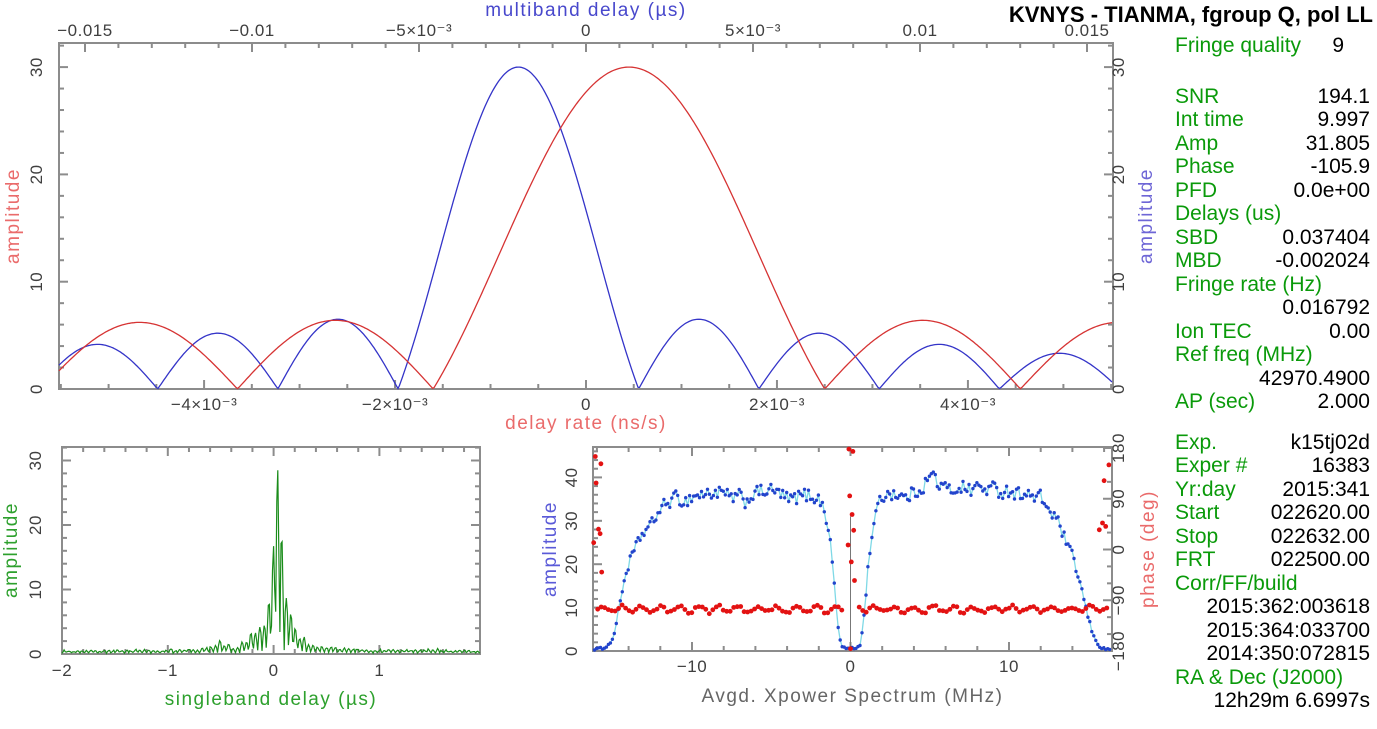 The image size is (1377, 729). I want to click on info-row-value: 194.1, so click(1343, 96).